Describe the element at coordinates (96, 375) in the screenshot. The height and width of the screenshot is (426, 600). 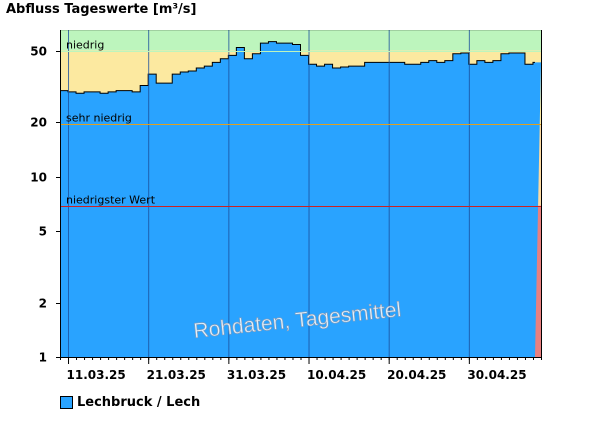
I see `x-tick-label-0: 11.03.25` at that location.